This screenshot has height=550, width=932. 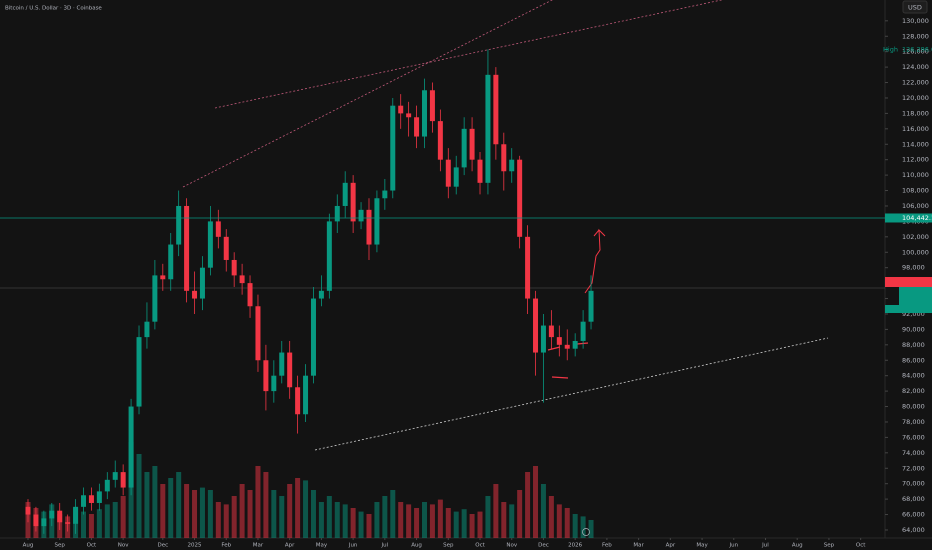 I want to click on x-tick-label: Apr, so click(x=290, y=546).